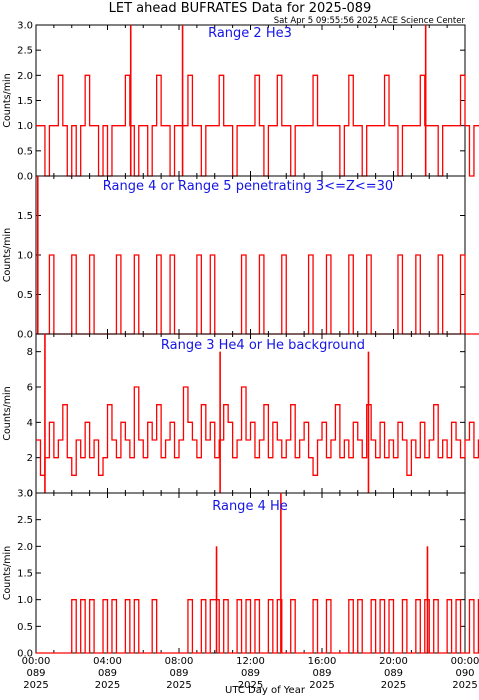 The width and height of the screenshot is (479, 700). I want to click on y-tick-label: 6, so click(30, 388).